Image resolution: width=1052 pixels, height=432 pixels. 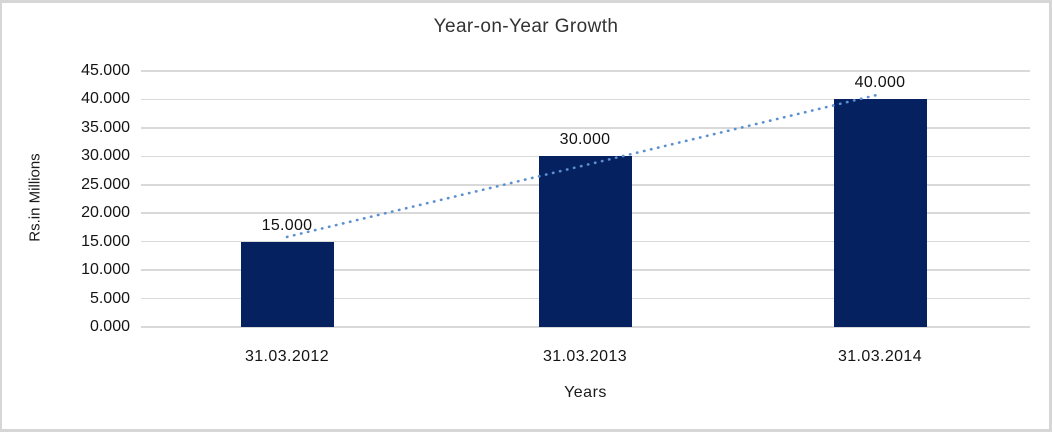 I want to click on y-tick-label: 20.000, so click(x=105, y=213).